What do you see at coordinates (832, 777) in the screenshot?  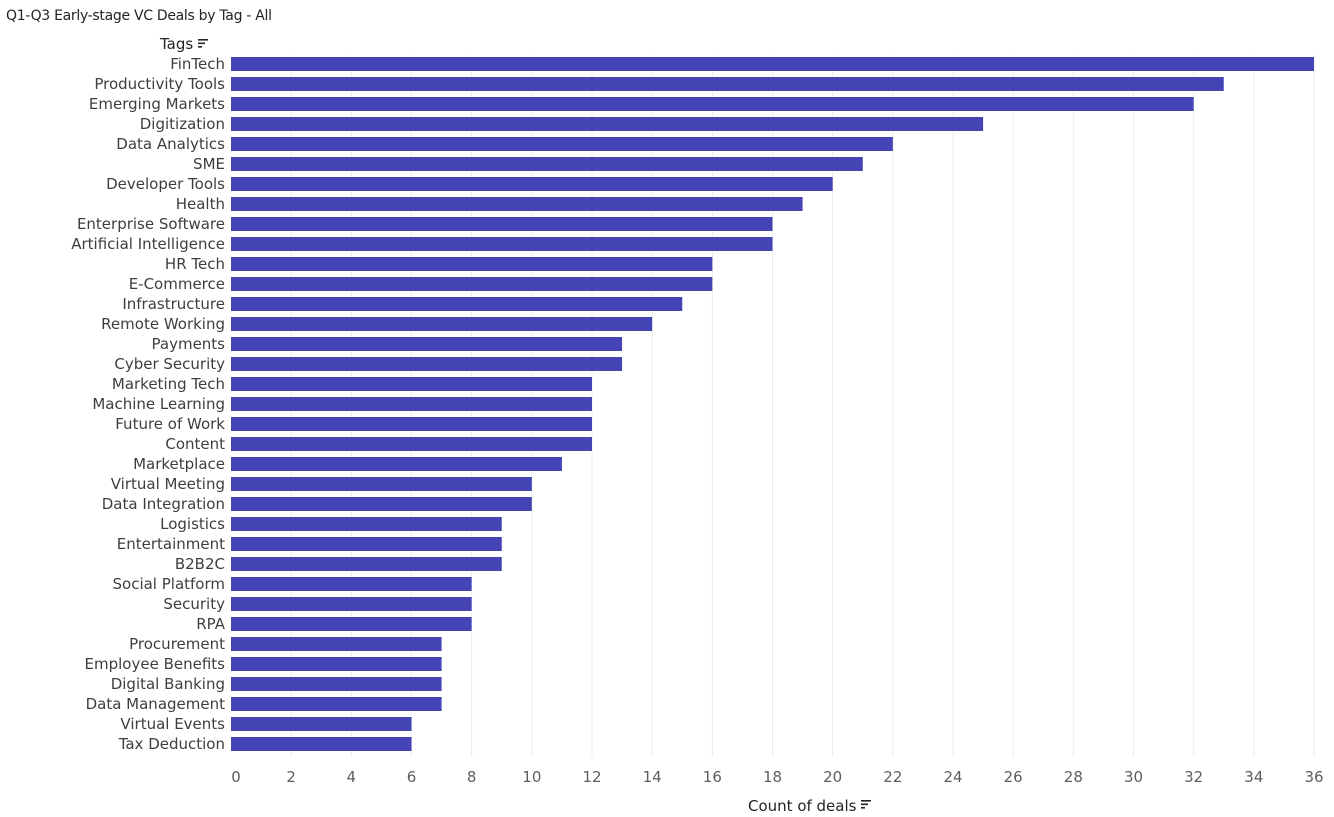 I see `x-tick-label: 20` at bounding box center [832, 777].